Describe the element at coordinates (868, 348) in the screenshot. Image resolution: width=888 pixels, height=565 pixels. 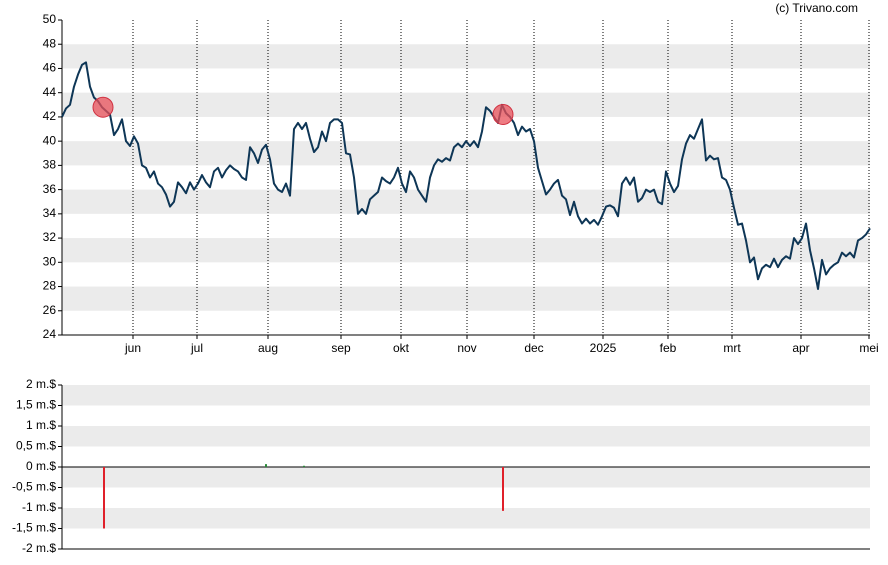
I see `x-tick-label: mei` at that location.